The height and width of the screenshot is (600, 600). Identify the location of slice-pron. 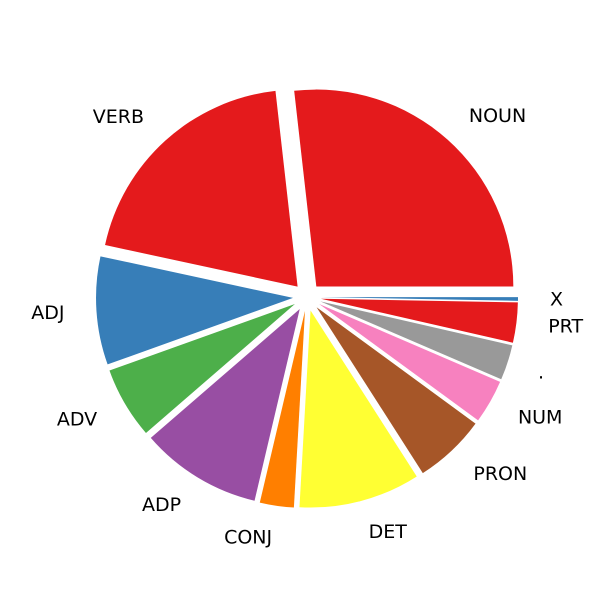
(396, 390).